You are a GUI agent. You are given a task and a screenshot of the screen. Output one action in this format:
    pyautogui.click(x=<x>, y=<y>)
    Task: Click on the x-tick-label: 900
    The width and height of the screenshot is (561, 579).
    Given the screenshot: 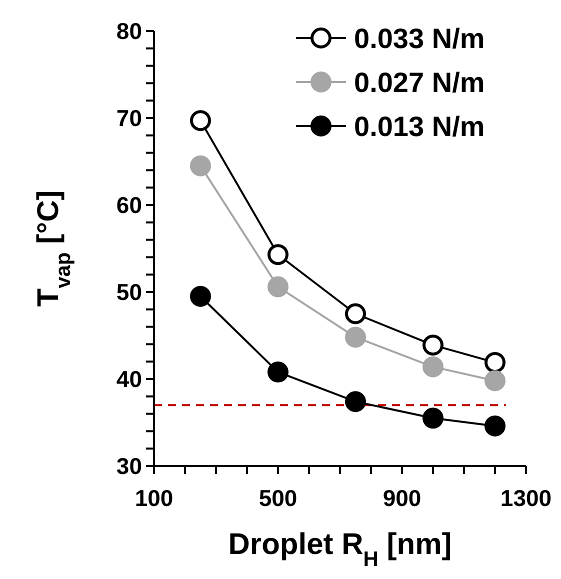 What is the action you would take?
    pyautogui.click(x=402, y=498)
    